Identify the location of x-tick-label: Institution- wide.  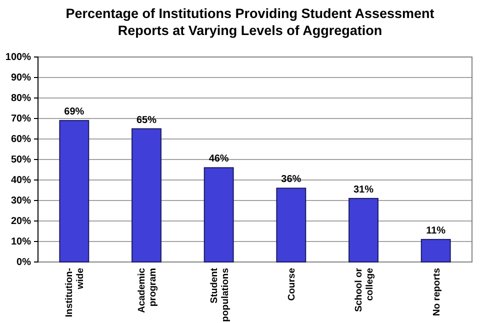
(75, 293).